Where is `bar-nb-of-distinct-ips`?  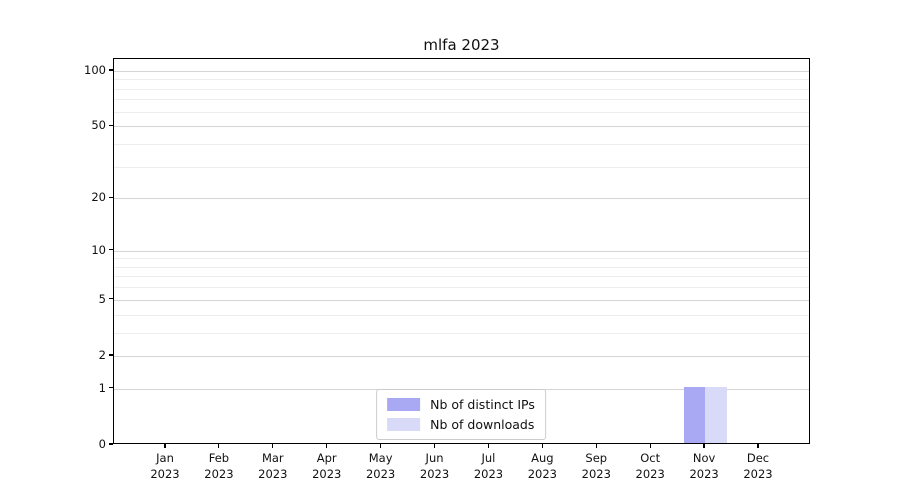 bar-nb-of-distinct-ips is located at coordinates (694, 414).